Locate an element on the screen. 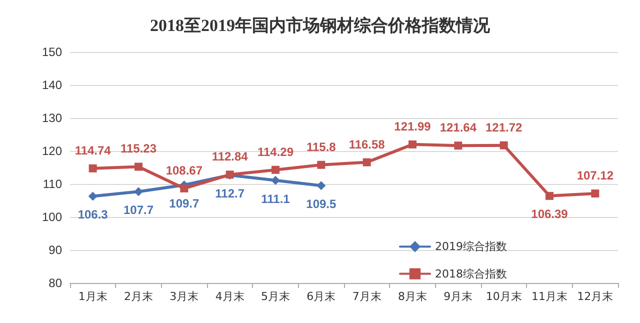  data-label: 108.67 is located at coordinates (184, 170).